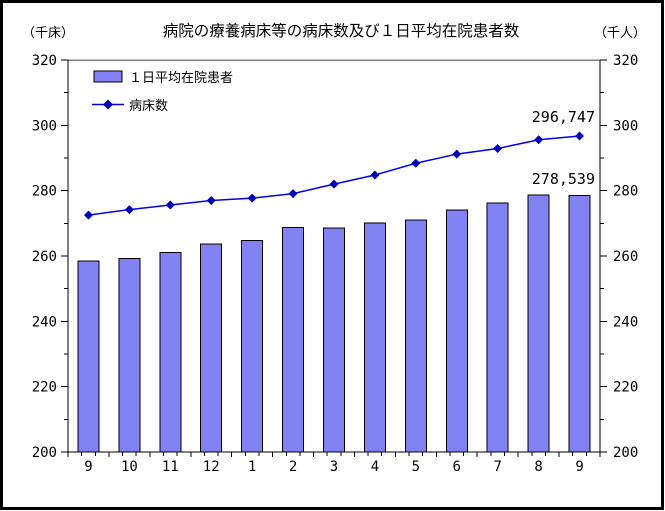 The height and width of the screenshot is (511, 665). I want to click on y-axis-label-right-300: 300, so click(625, 126).